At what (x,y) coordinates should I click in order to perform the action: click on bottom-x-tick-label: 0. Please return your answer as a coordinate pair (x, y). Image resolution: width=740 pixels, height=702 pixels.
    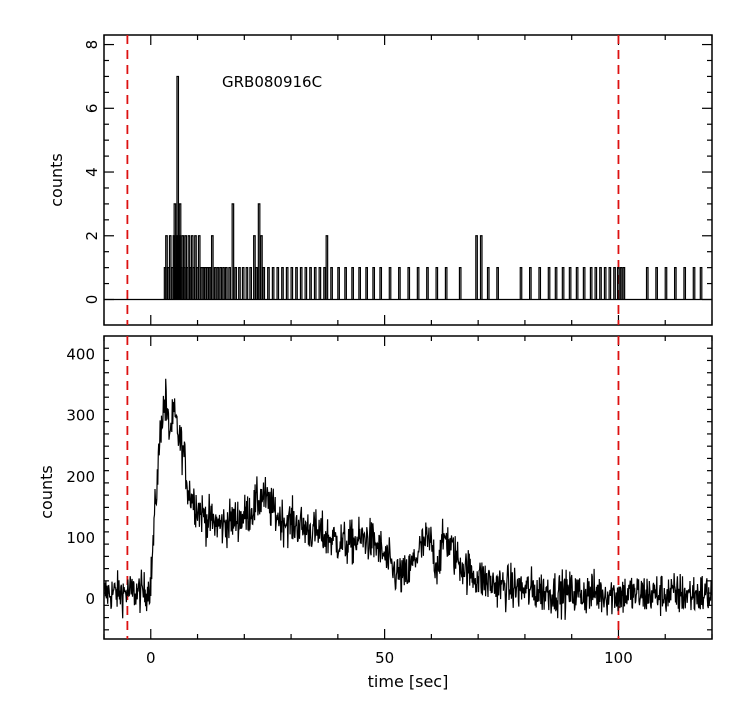
    Looking at the image, I should click on (151, 658).